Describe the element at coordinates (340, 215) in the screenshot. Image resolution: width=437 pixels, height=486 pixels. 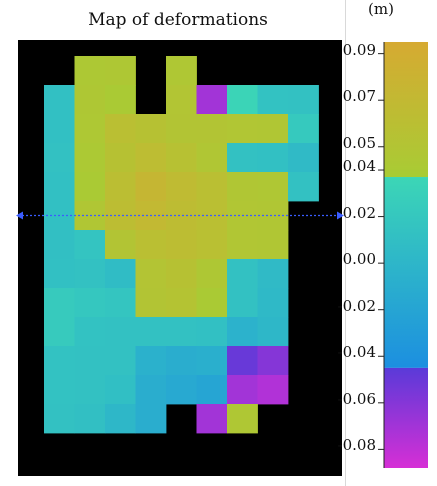
I see `marker-right-arrow` at that location.